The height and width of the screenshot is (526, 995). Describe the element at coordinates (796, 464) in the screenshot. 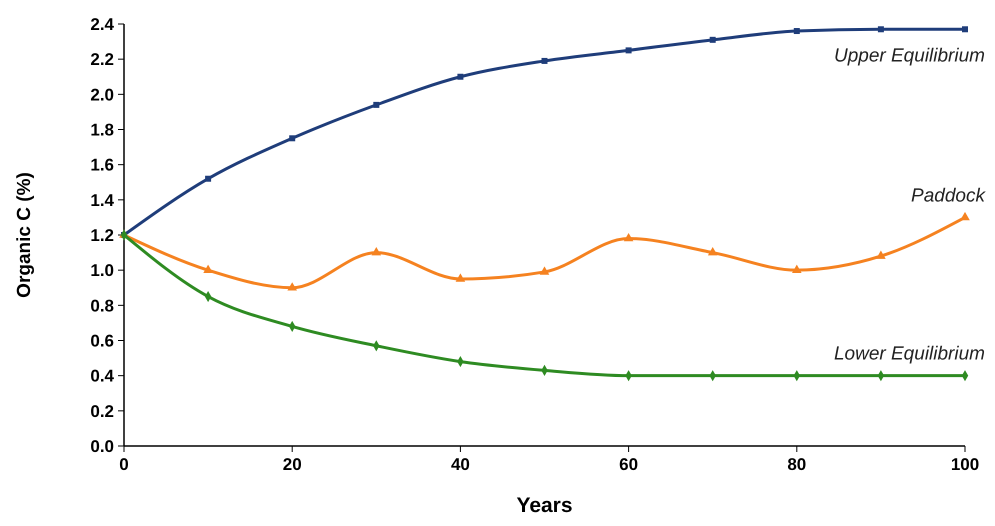

I see `x-tick-label: 80` at that location.